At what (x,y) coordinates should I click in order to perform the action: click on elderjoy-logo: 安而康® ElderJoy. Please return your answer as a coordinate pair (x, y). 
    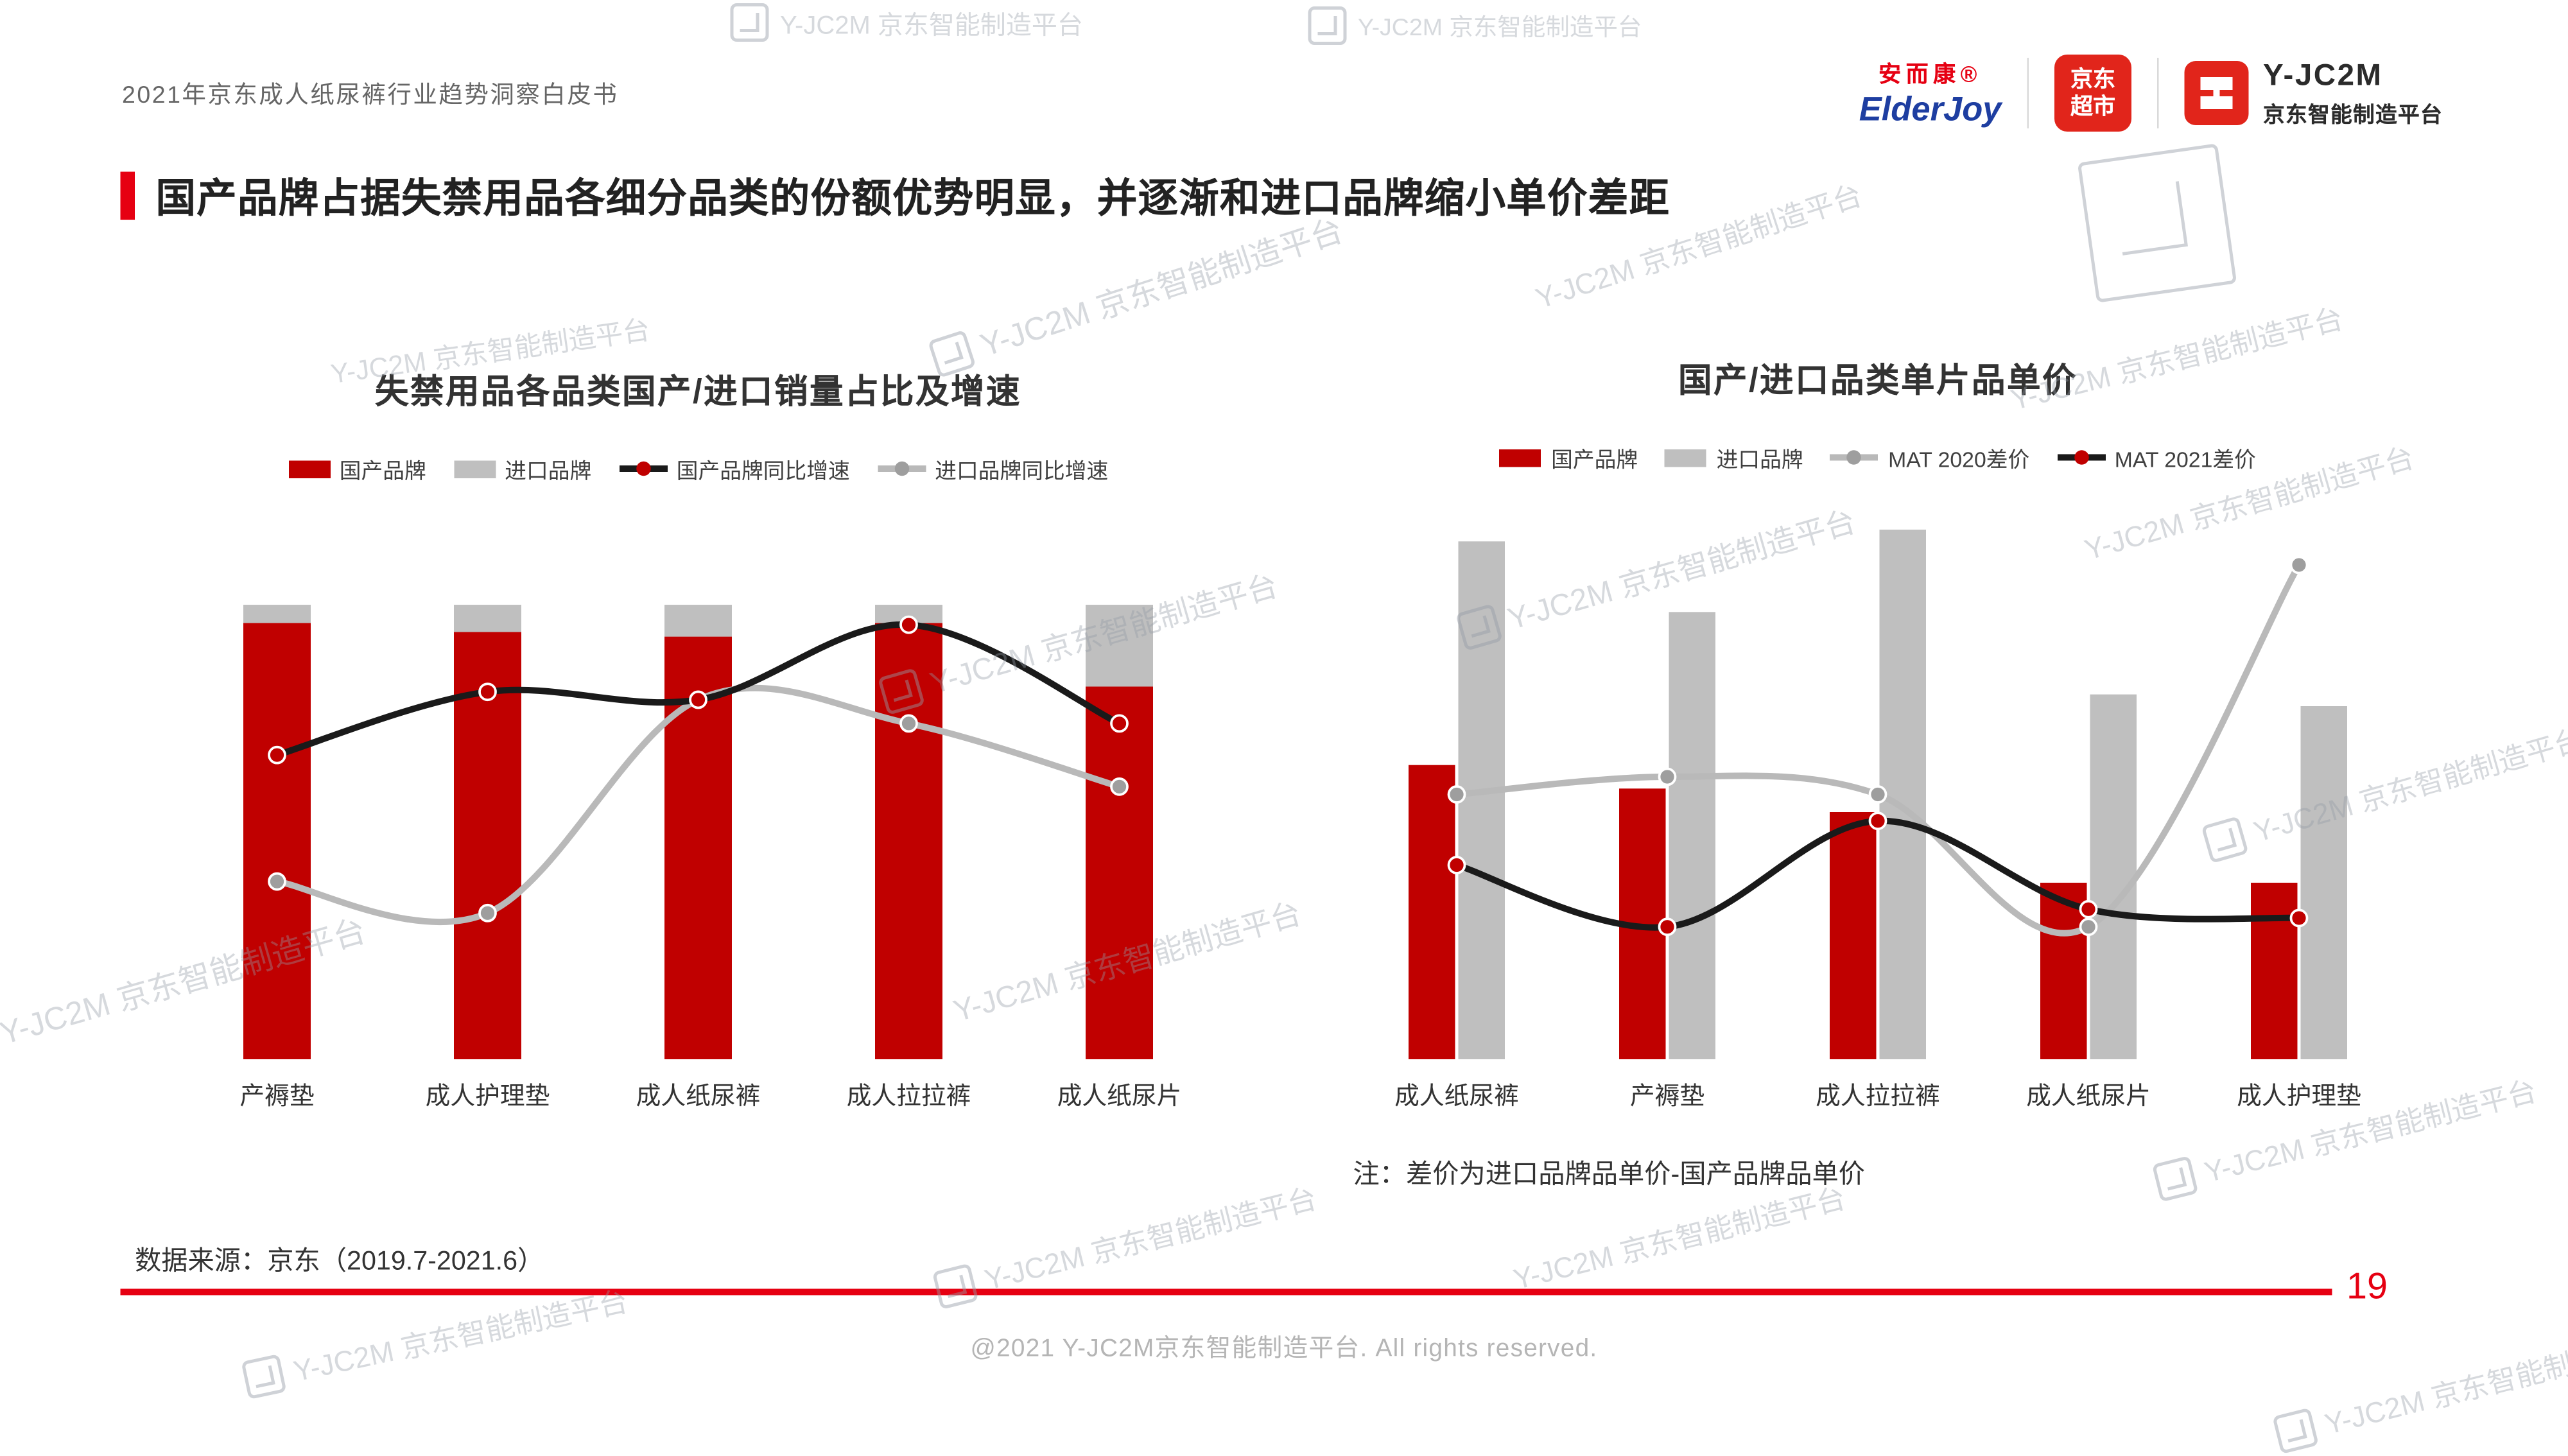
    Looking at the image, I should click on (1930, 93).